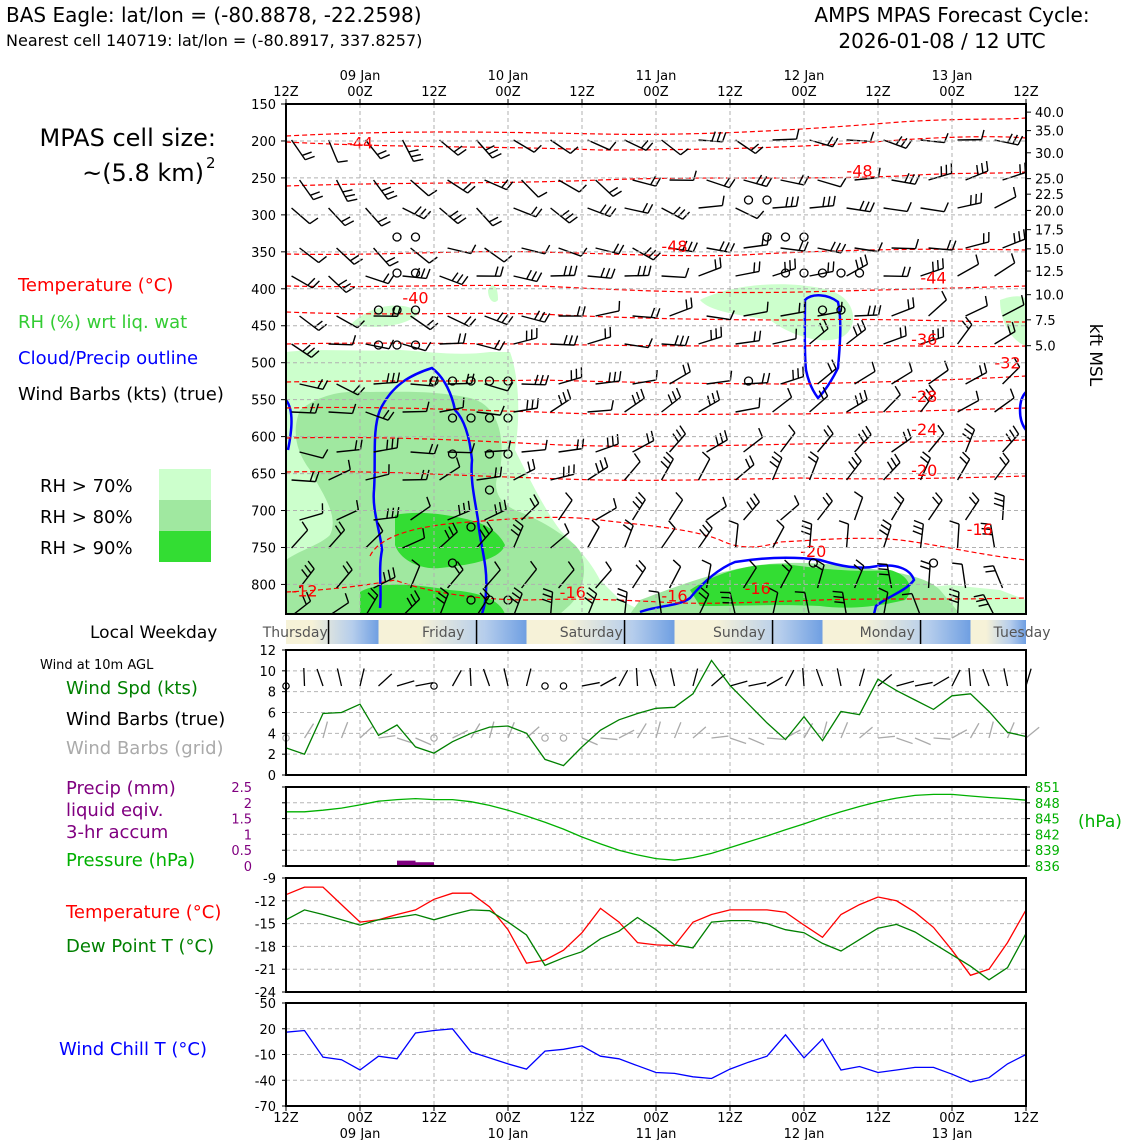 This screenshot has height=1140, width=1140. What do you see at coordinates (263, 401) in the screenshot?
I see `pressure-tick-label: 550` at bounding box center [263, 401].